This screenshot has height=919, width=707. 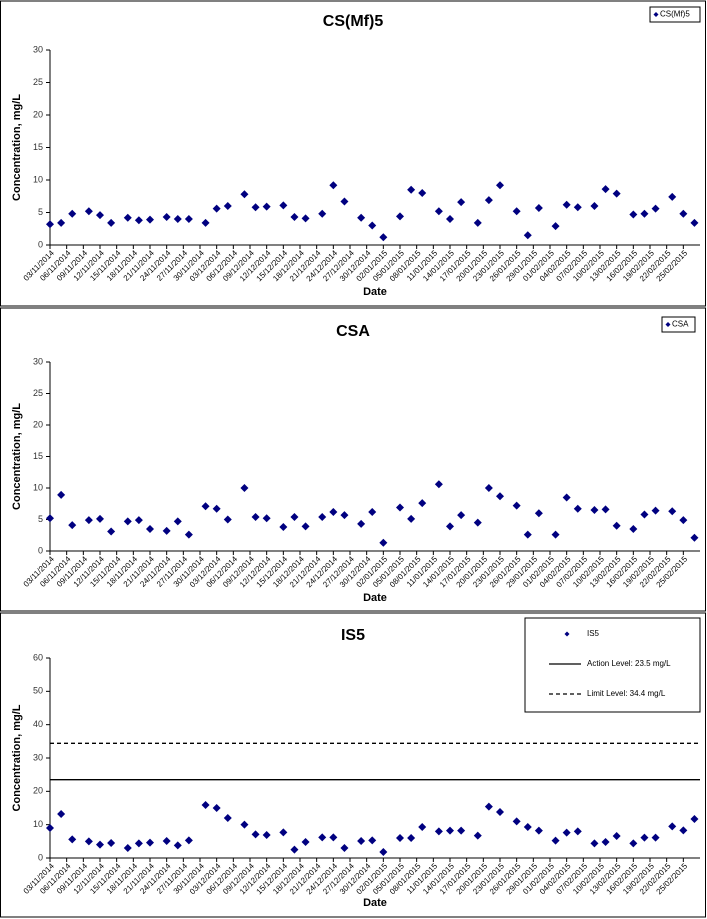 I want to click on x-axis-title: Date, so click(x=375, y=292).